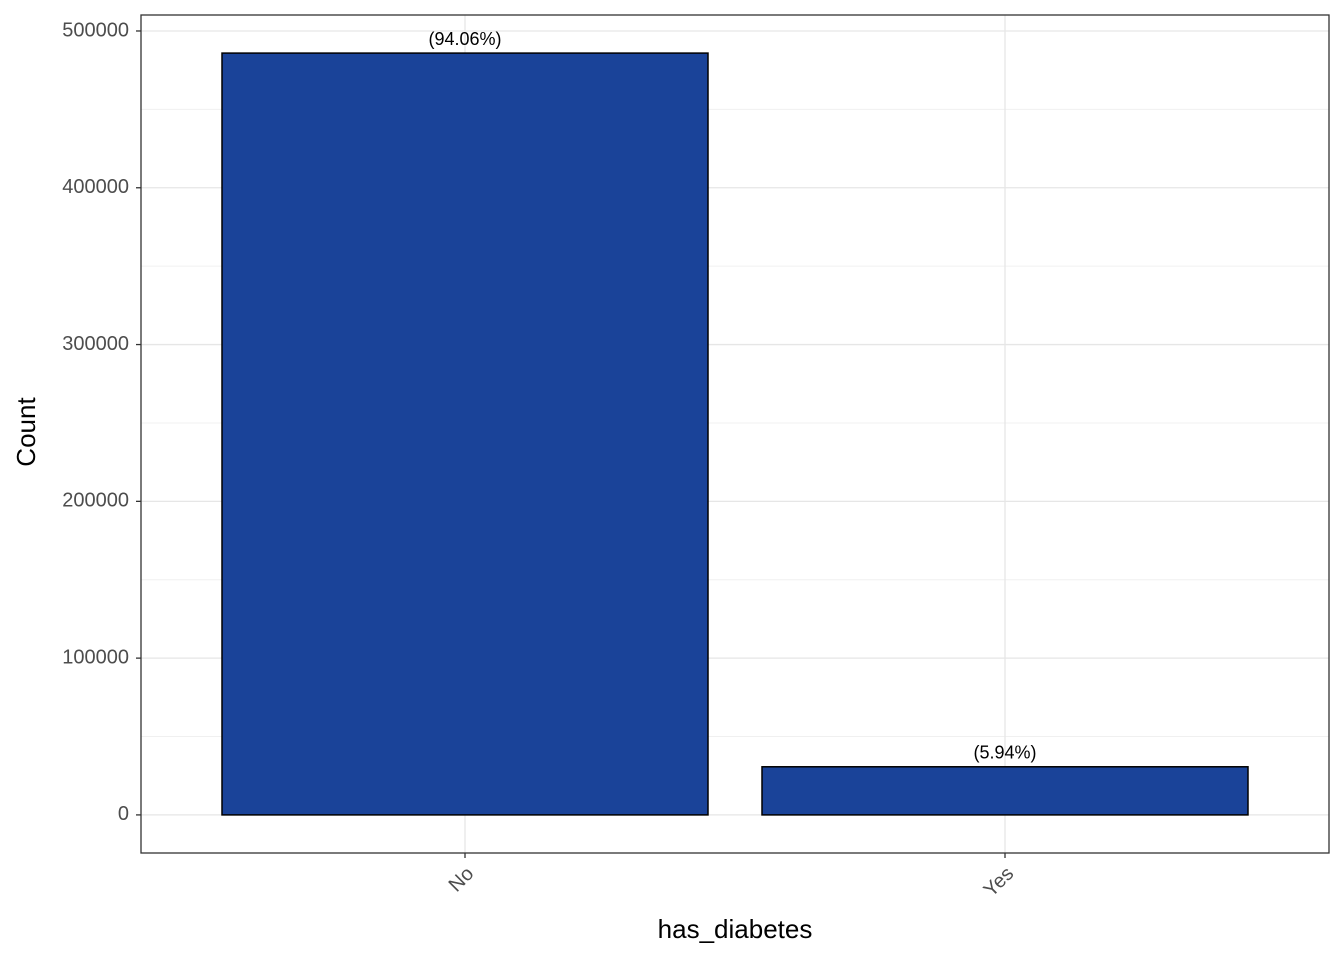 The width and height of the screenshot is (1344, 965). I want to click on bar-annotation: (5.94%), so click(1004, 753).